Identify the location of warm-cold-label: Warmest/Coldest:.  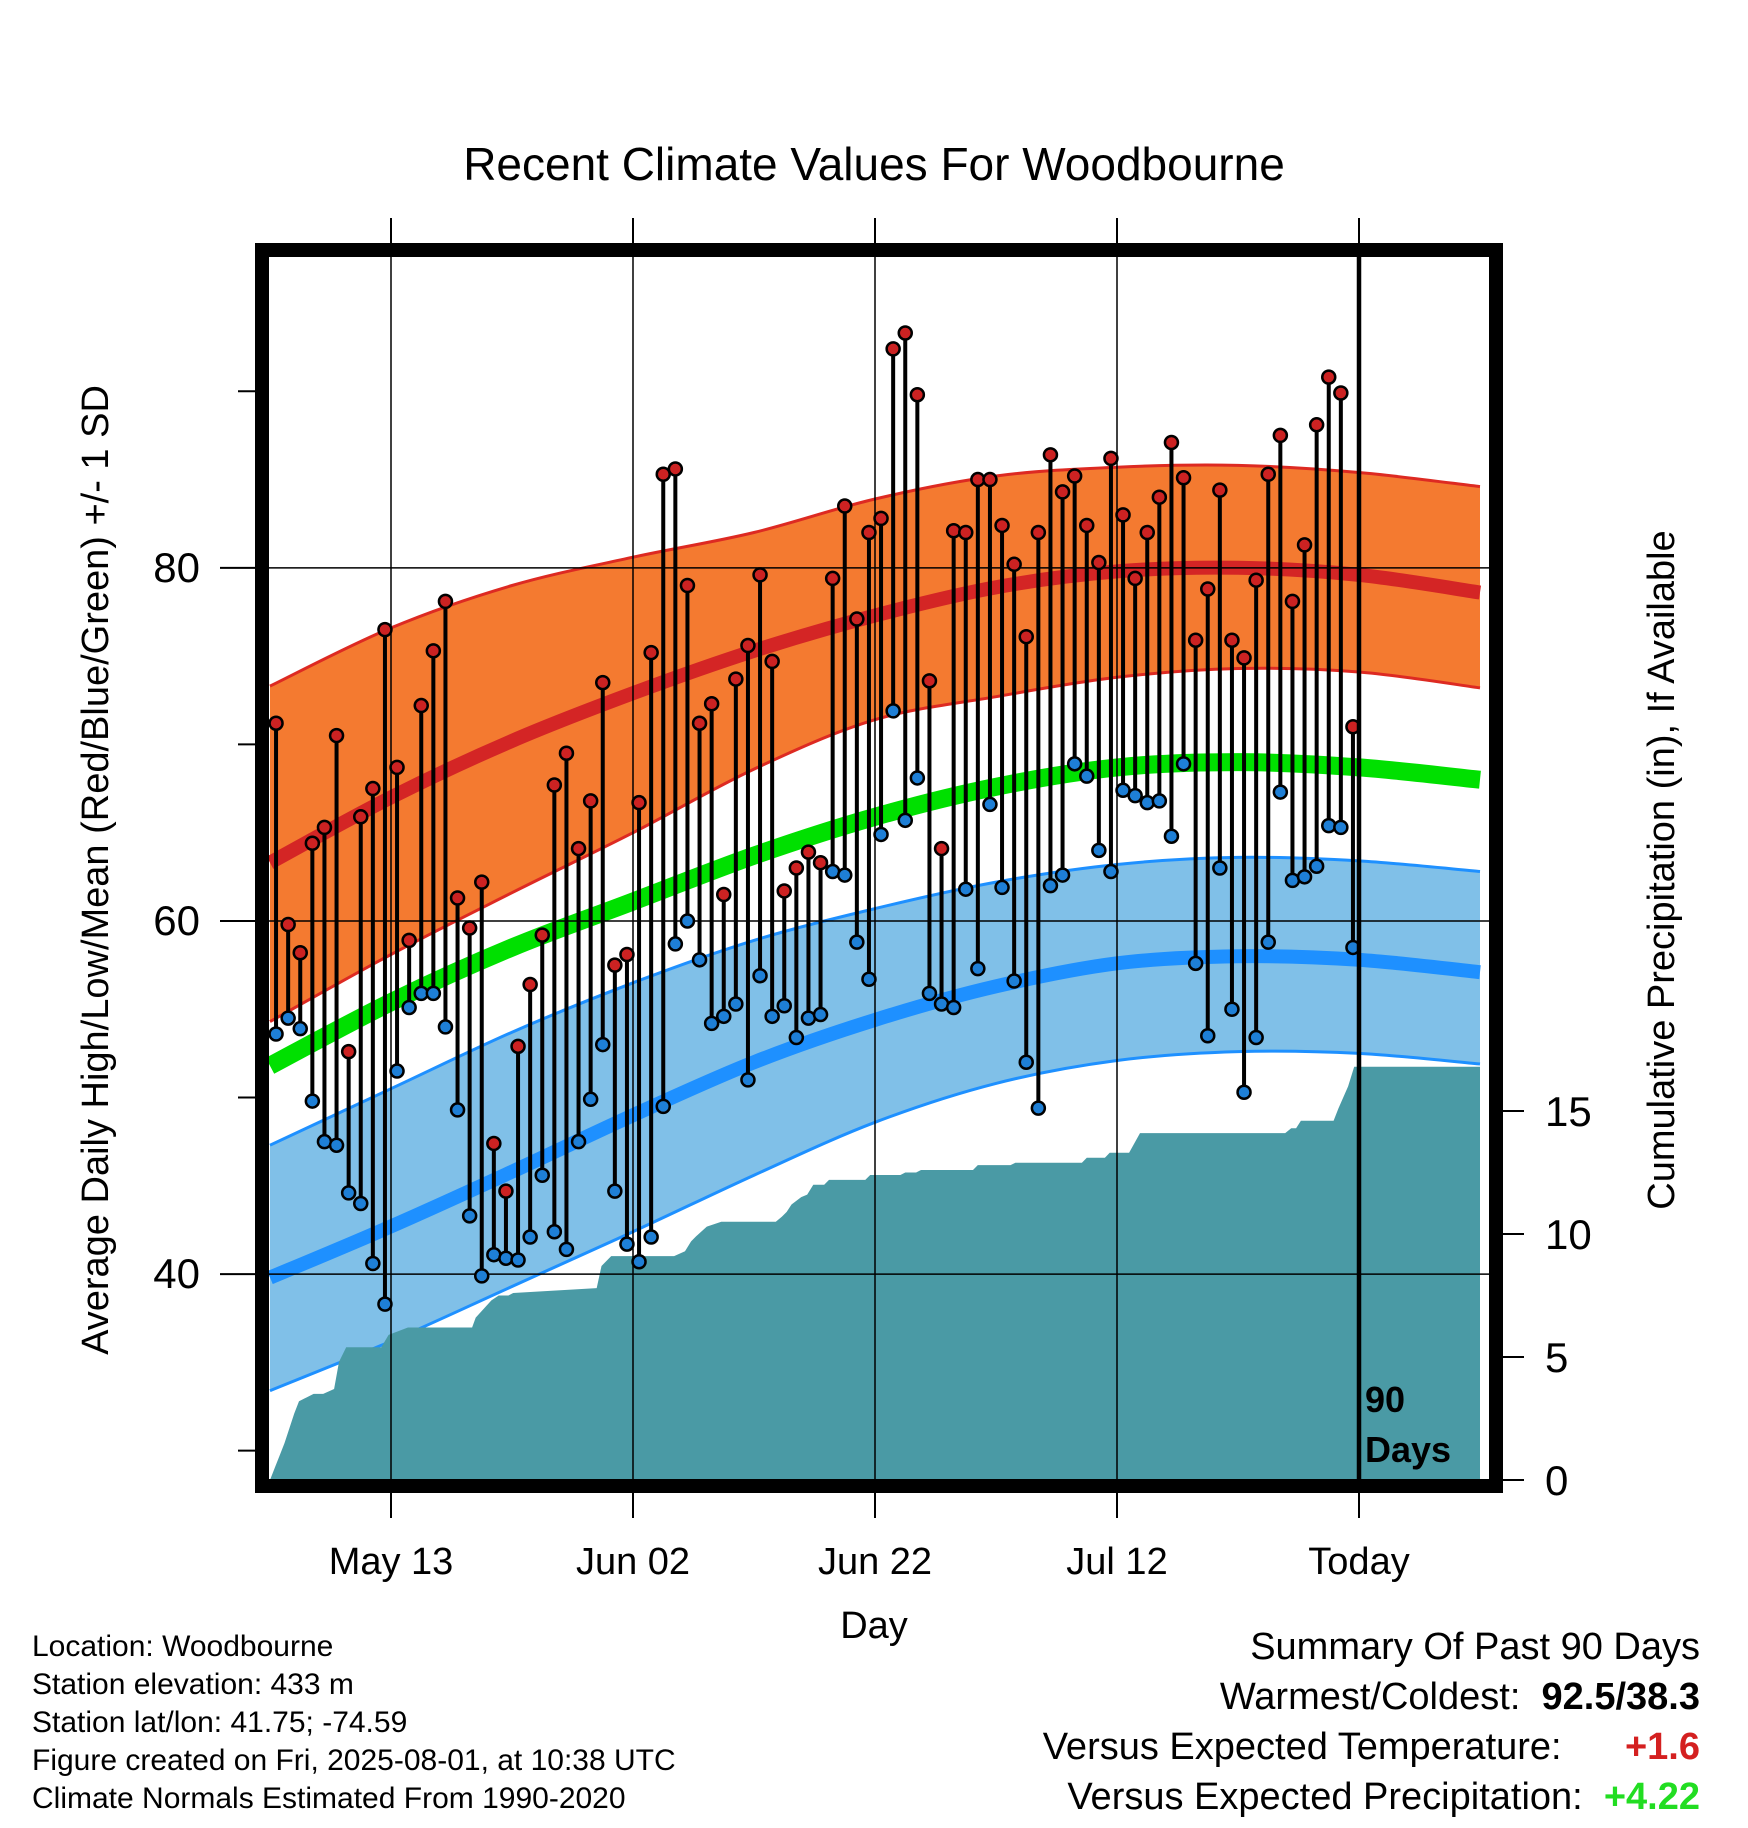
(1370, 1697).